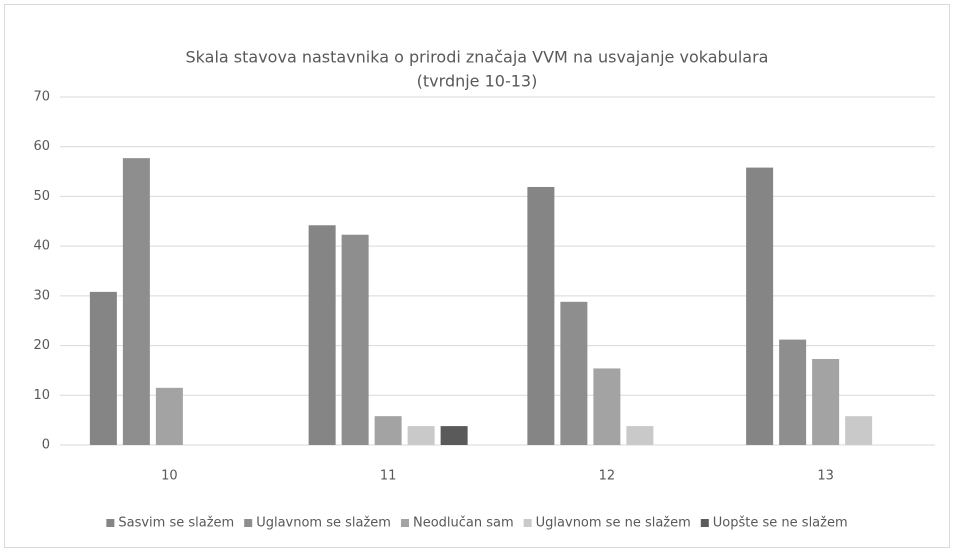 This screenshot has height=552, width=954. I want to click on chart-subtitle: (tvrdnje 10-13), so click(477, 81).